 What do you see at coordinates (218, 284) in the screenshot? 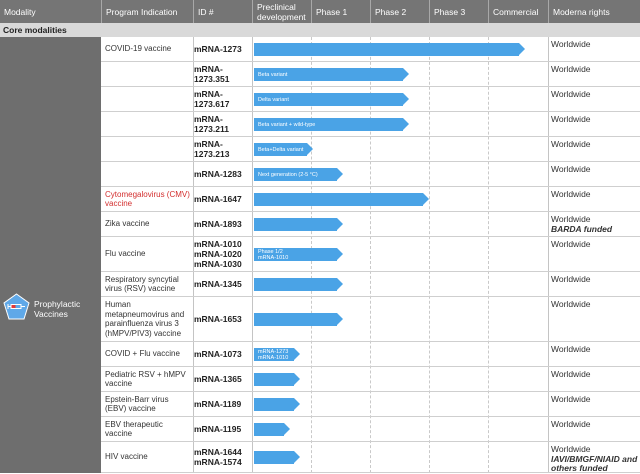
I see `program-id-line: mRNA-1345` at bounding box center [218, 284].